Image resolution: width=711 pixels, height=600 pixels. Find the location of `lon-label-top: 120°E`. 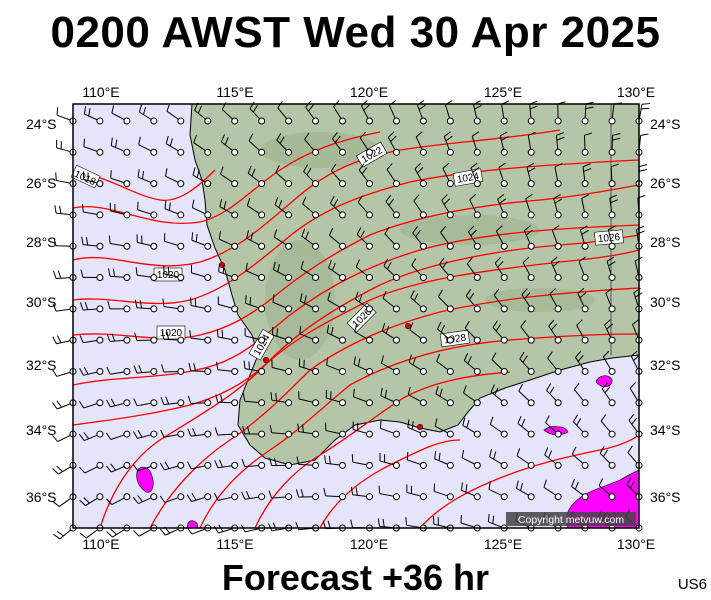

lon-label-top: 120°E is located at coordinates (369, 92).